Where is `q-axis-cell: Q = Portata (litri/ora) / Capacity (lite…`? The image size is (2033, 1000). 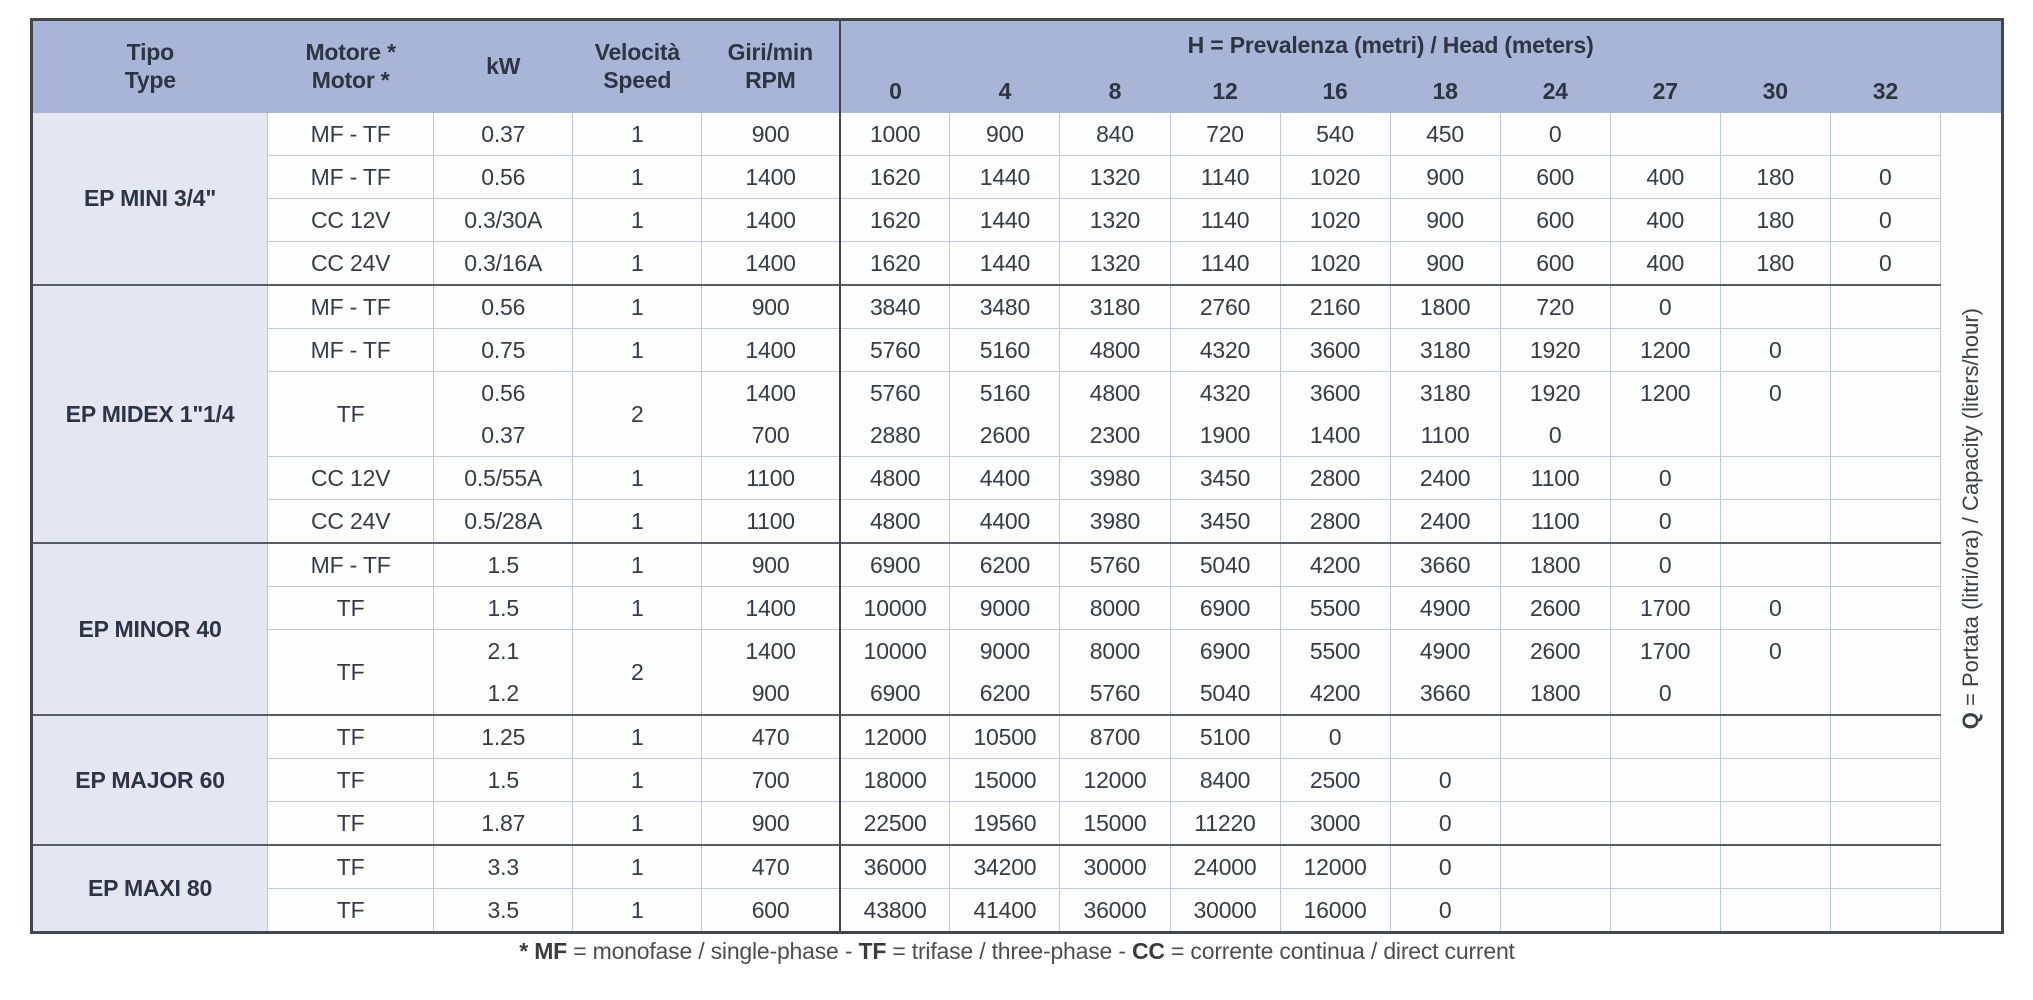
q-axis-cell: Q = Portata (litri/ora) / Capacity (lite… is located at coordinates (1971, 523).